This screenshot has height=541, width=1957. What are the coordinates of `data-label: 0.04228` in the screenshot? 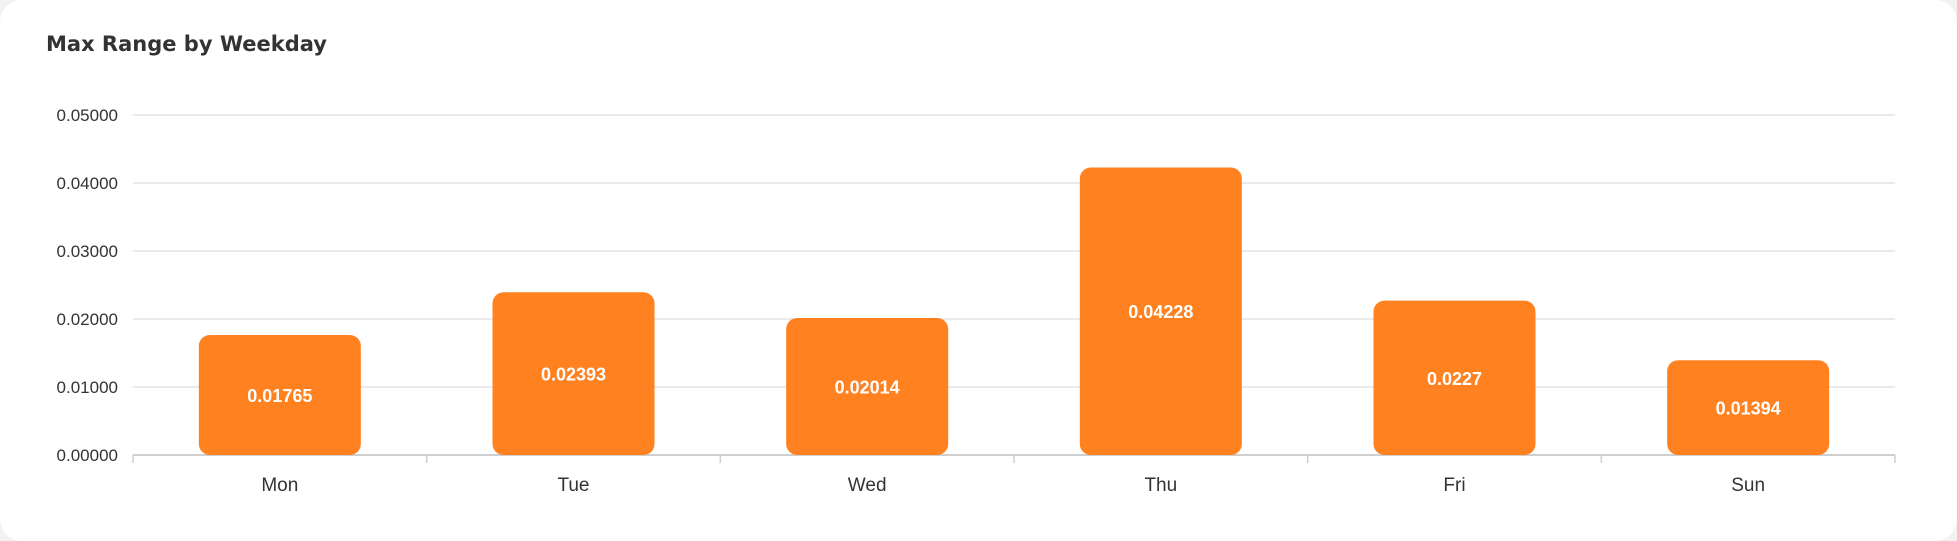 It's located at (1160, 312).